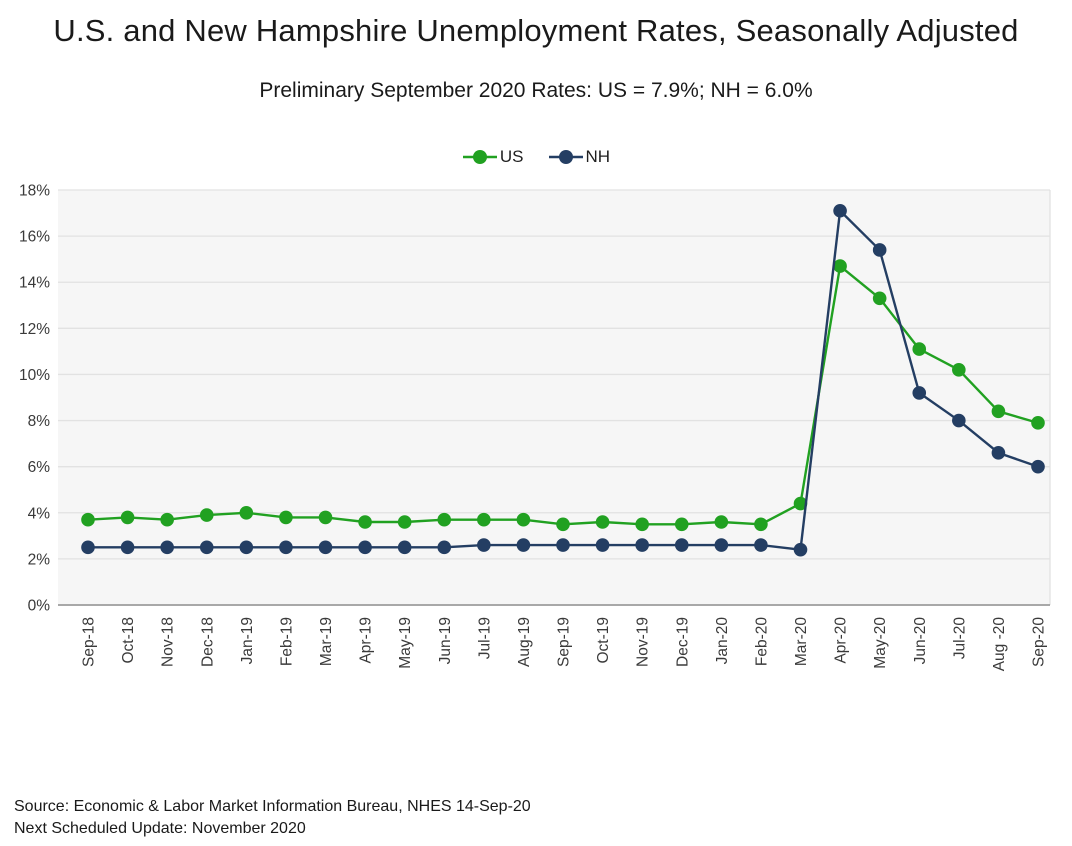 The height and width of the screenshot is (846, 1072). I want to click on x-axis-tick-label: Mar-19, so click(326, 641).